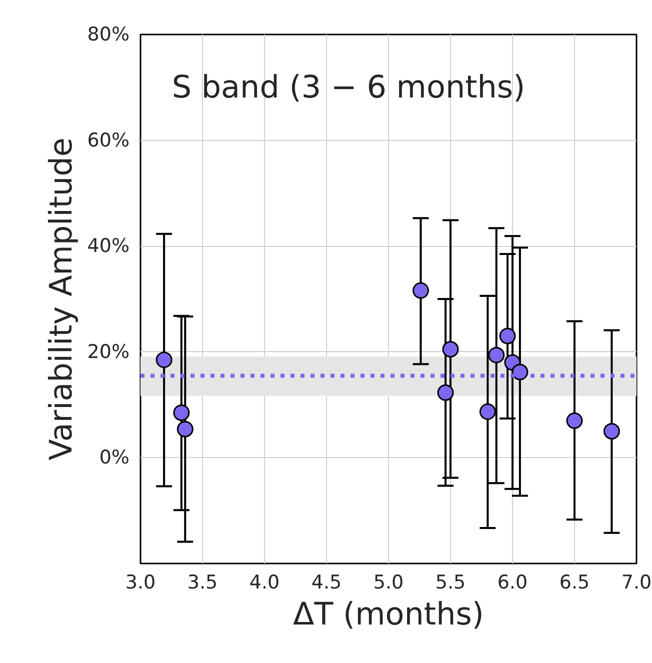 The width and height of the screenshot is (652, 663). I want to click on x-tick-label: 7.0, so click(636, 583).